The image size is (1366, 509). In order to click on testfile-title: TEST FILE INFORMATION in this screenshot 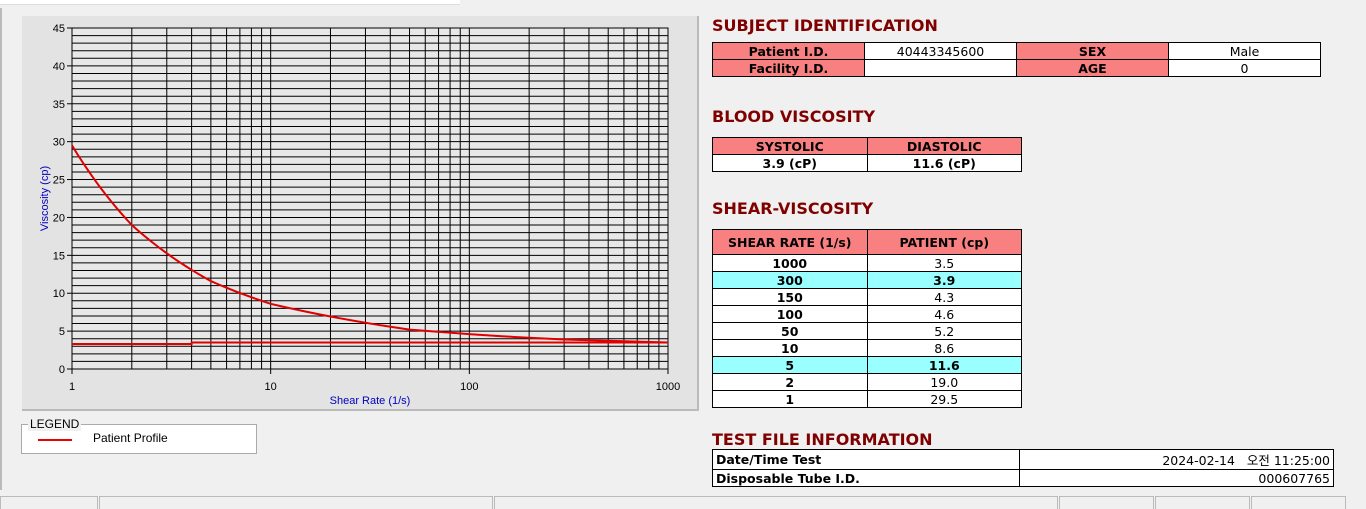, I will do `click(822, 439)`.